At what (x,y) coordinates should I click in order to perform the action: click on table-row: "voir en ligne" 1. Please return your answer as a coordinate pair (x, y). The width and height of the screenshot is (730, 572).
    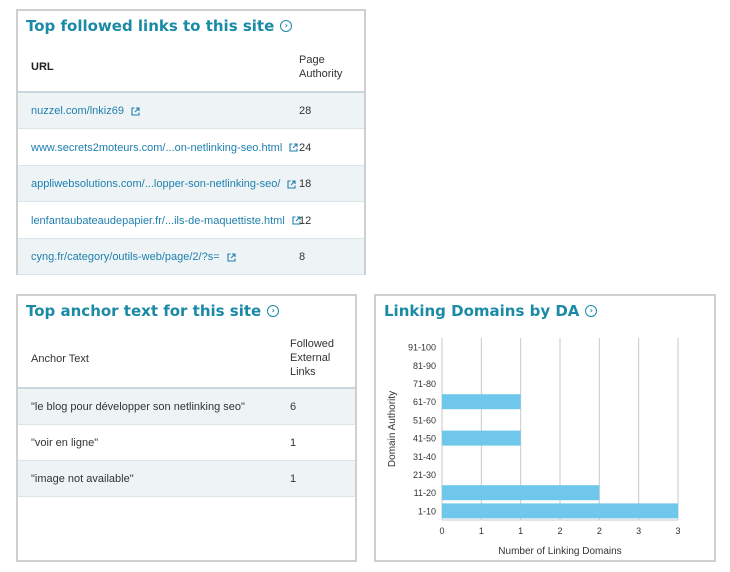
    Looking at the image, I should click on (186, 443).